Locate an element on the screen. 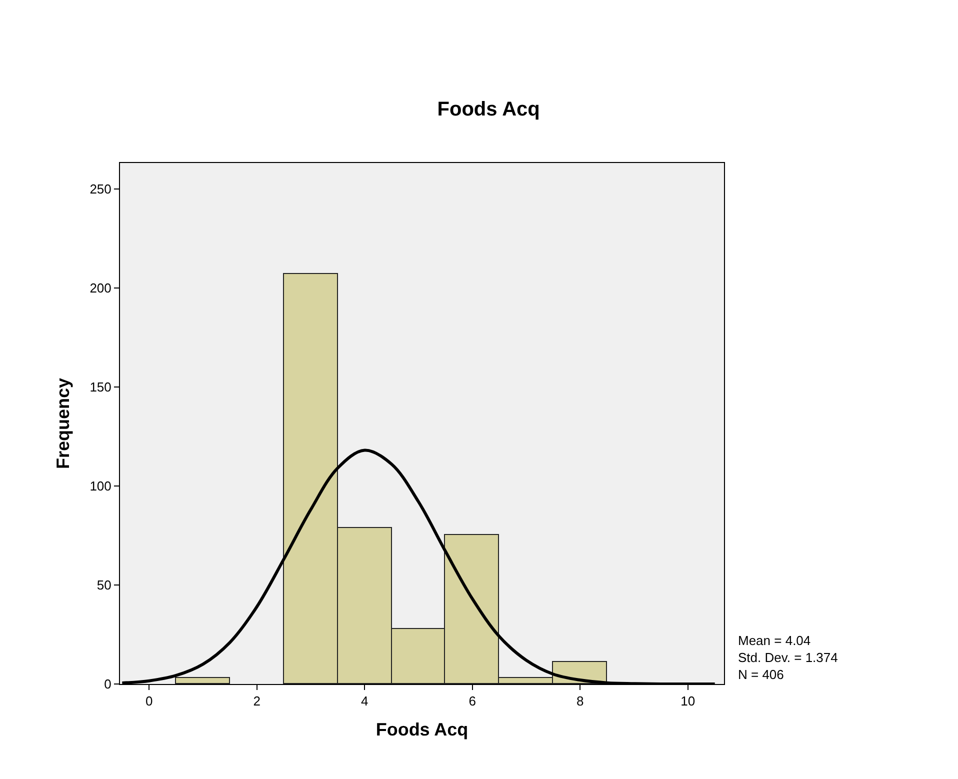 This screenshot has width=958, height=779. x-tick-label: 2 is located at coordinates (256, 701).